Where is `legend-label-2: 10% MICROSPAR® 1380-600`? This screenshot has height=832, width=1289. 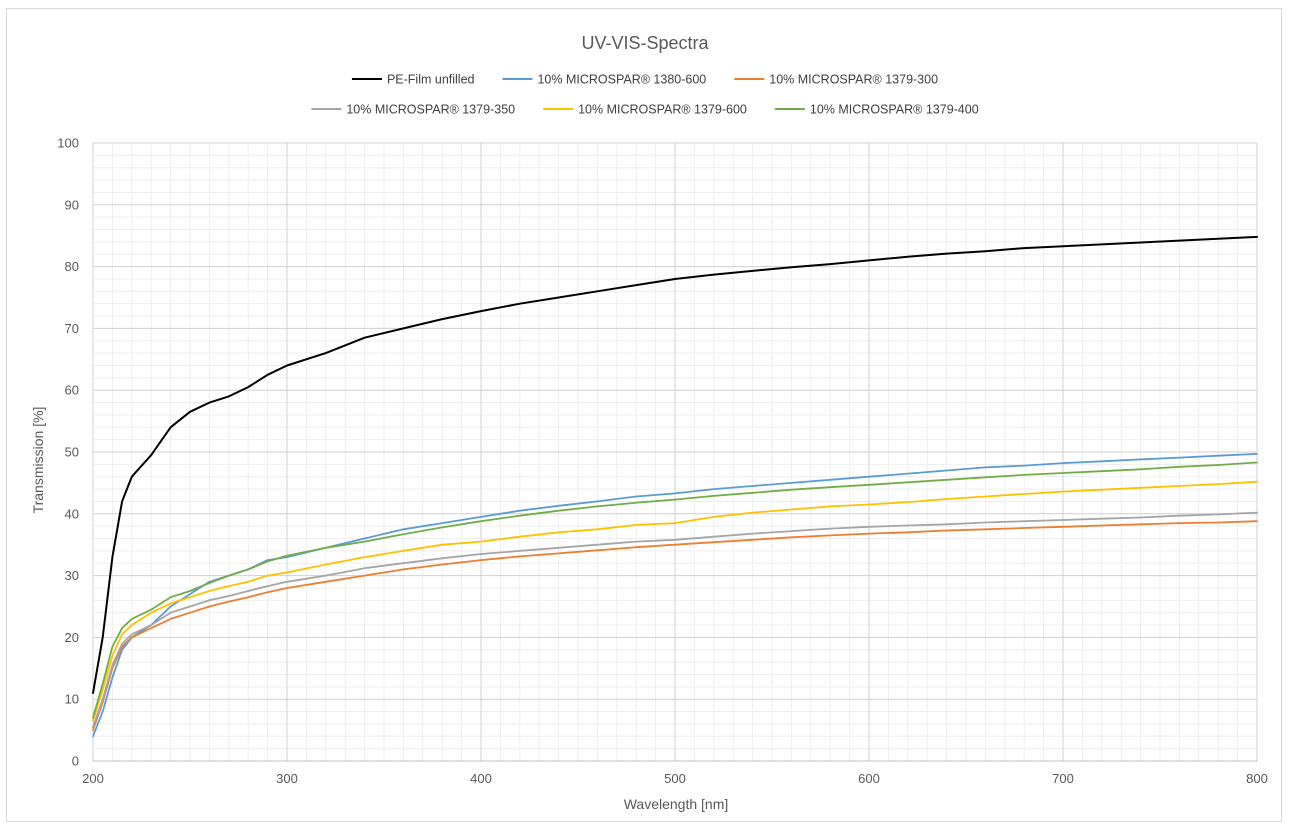
legend-label-2: 10% MICROSPAR® 1380-600 is located at coordinates (621, 80).